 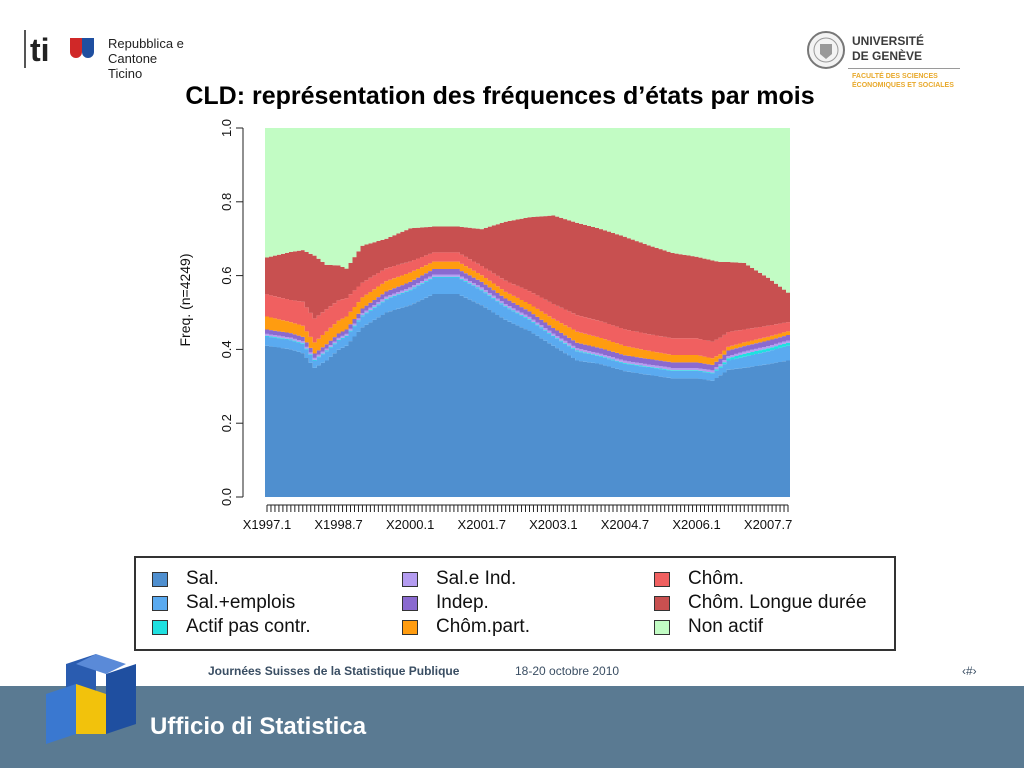 What do you see at coordinates (777, 602) in the screenshot?
I see `legend-label: Chôm. Longue durée` at bounding box center [777, 602].